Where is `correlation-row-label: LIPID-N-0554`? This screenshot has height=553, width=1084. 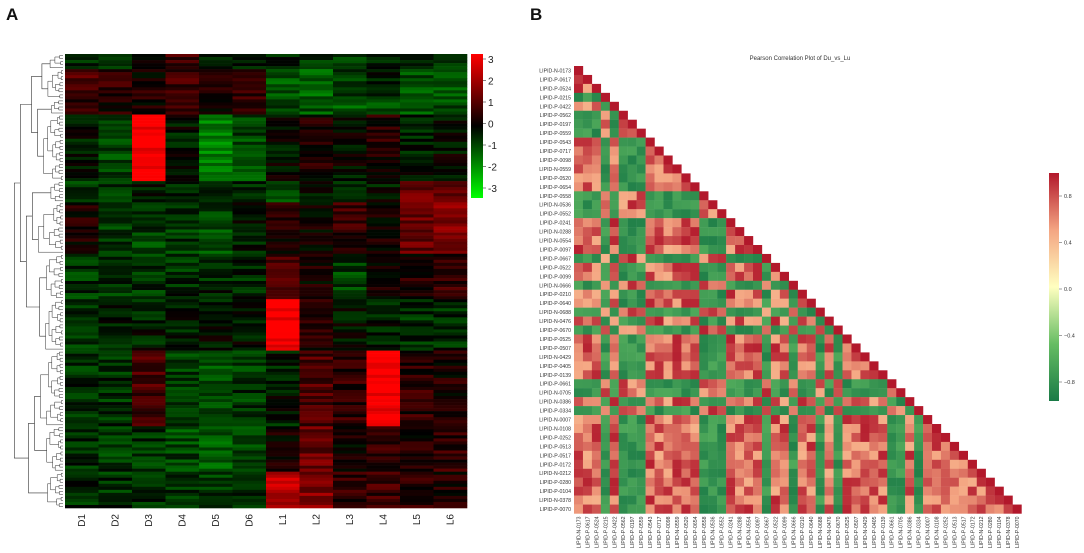
correlation-row-label: LIPID-N-0554 is located at coordinates (555, 242).